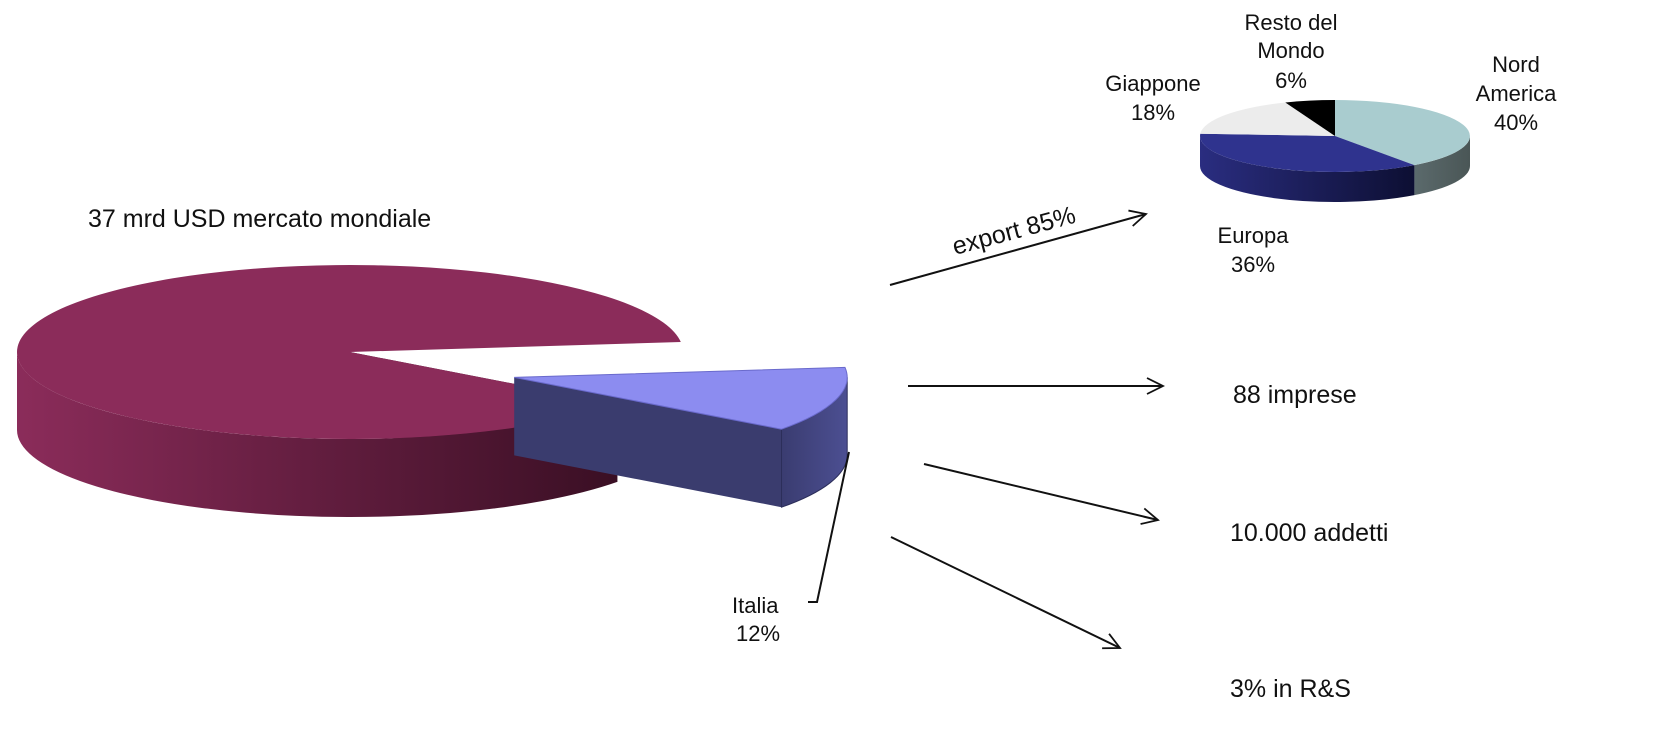 Image resolution: width=1666 pixels, height=747 pixels. I want to click on export-destination-pie, so click(1335, 150).